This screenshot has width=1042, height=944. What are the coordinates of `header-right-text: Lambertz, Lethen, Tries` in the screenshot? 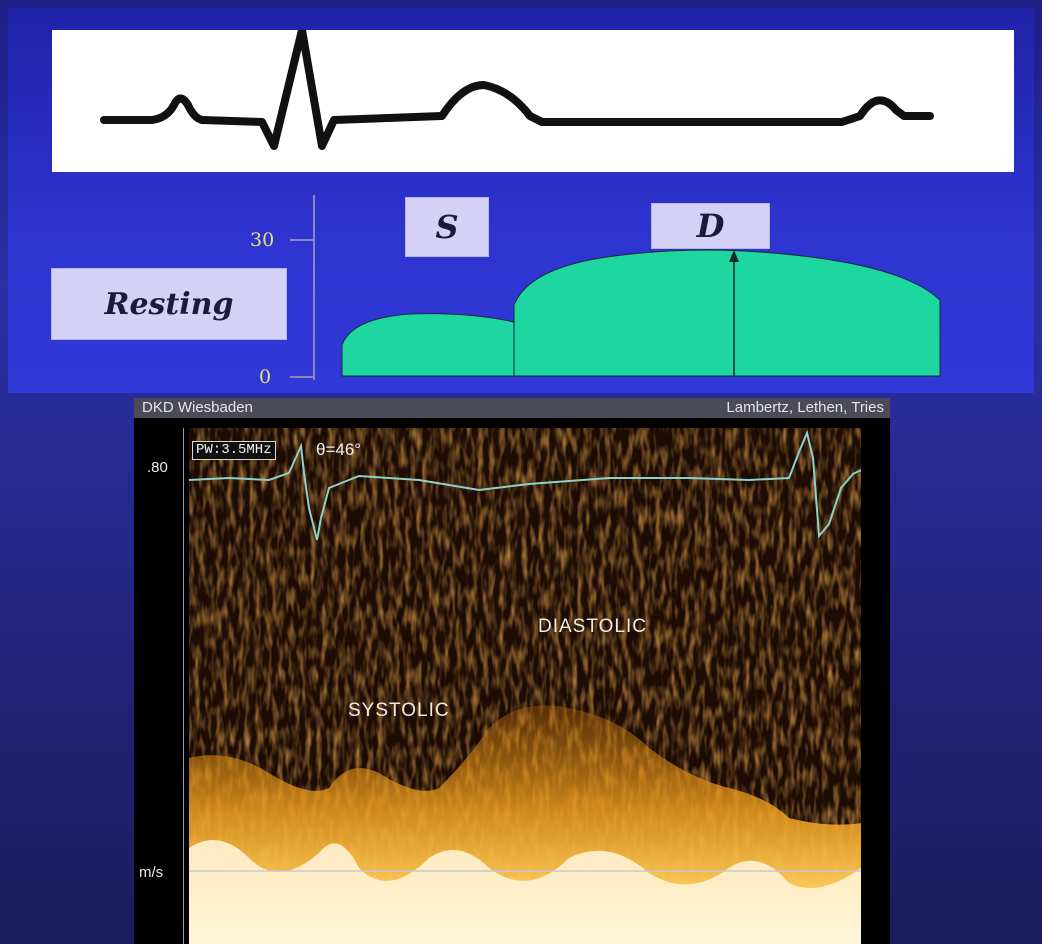 It's located at (805, 407).